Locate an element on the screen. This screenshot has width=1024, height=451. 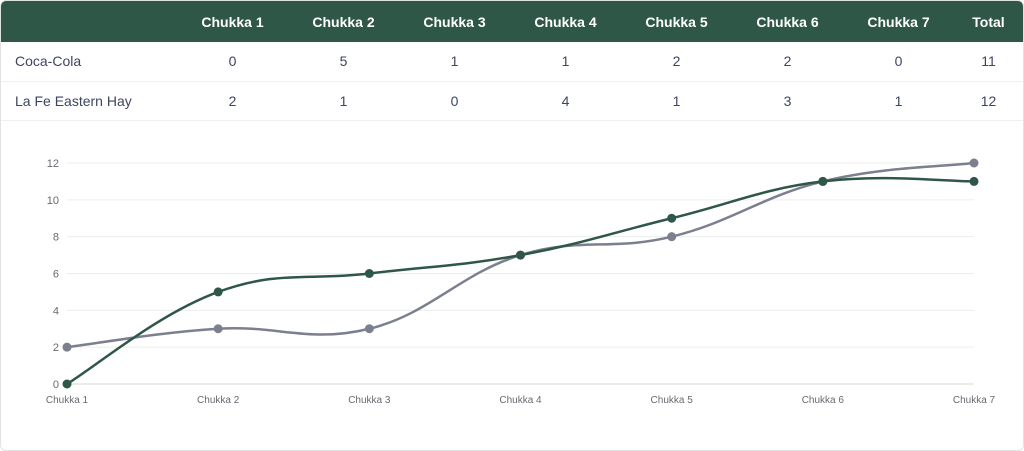
header-chukka-6: Chukka 6 is located at coordinates (787, 21).